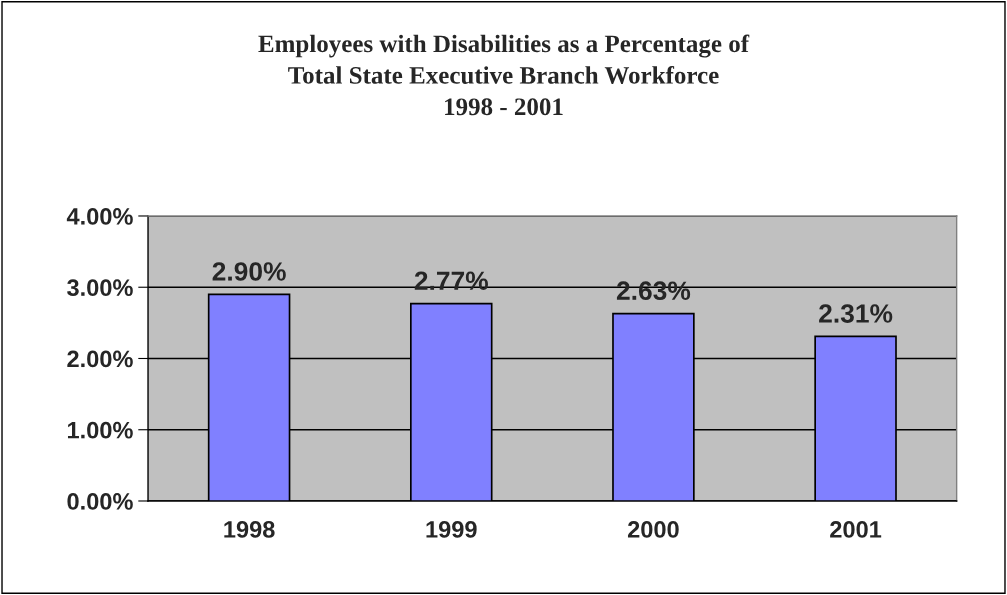 Image resolution: width=1007 pixels, height=595 pixels. What do you see at coordinates (100, 359) in the screenshot?
I see `y-tick-label: 2.00%` at bounding box center [100, 359].